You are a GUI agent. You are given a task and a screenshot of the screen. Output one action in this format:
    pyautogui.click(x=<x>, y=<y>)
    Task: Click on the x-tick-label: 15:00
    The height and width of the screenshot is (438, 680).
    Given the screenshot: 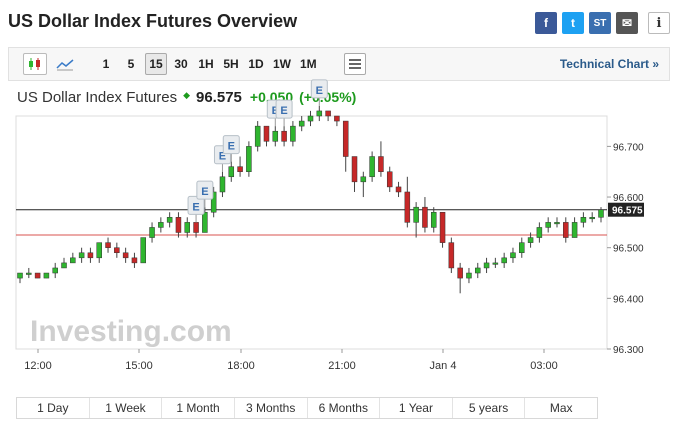 What is the action you would take?
    pyautogui.click(x=139, y=366)
    